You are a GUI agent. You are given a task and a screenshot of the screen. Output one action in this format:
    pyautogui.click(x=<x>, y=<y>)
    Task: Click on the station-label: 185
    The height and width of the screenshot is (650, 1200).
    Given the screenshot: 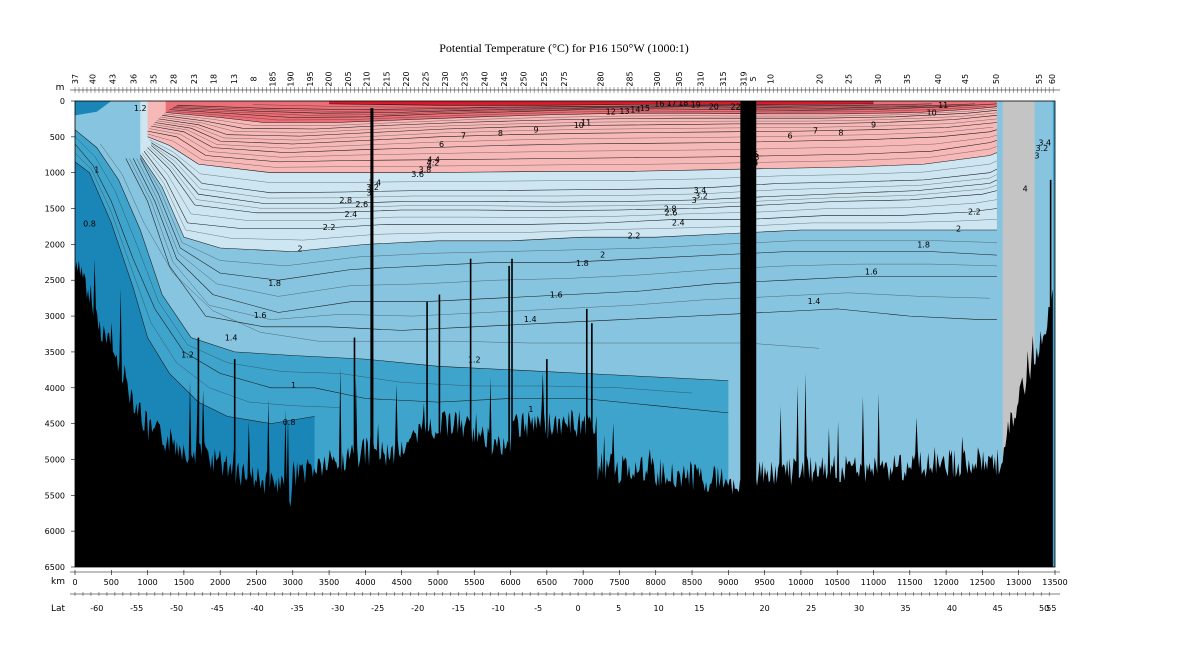 What is the action you would take?
    pyautogui.click(x=272, y=78)
    